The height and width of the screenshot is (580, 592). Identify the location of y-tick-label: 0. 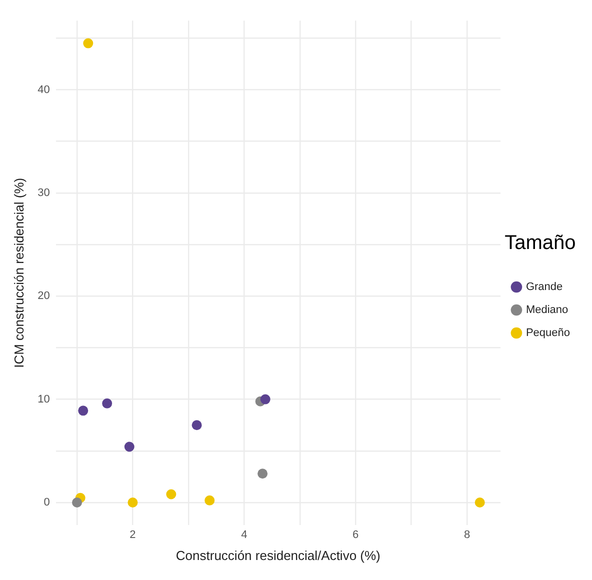
(47, 502).